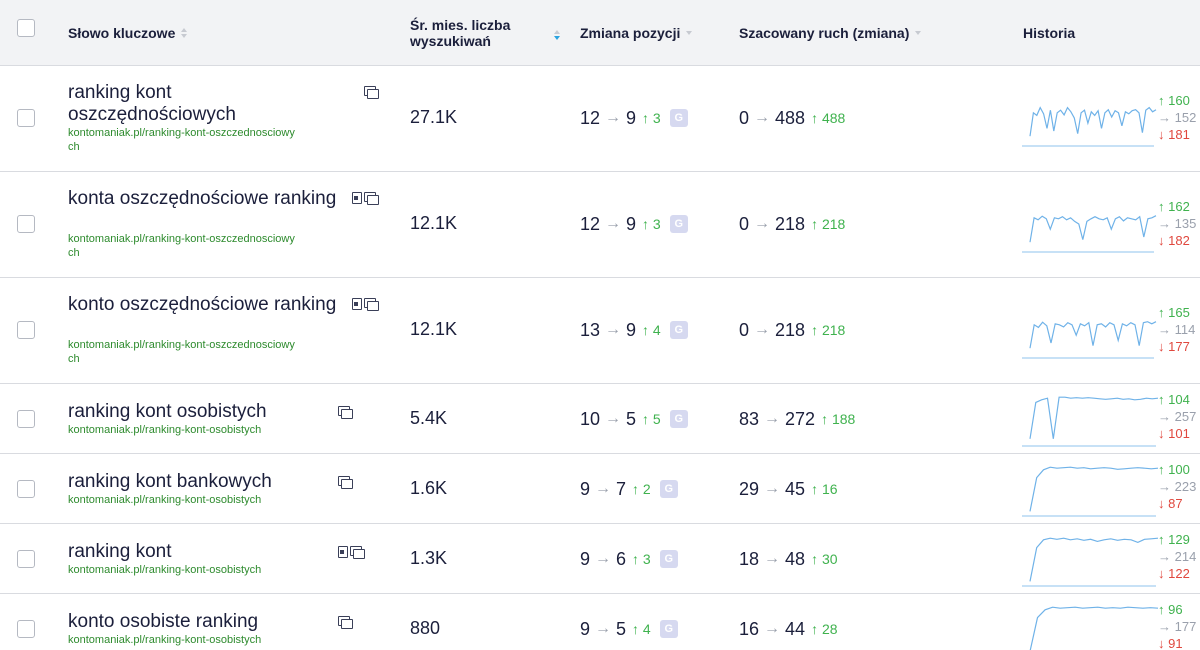  Describe the element at coordinates (485, 33) in the screenshot. I see `col-volume-header: Śr. mies. liczba wyszukiwań` at that location.